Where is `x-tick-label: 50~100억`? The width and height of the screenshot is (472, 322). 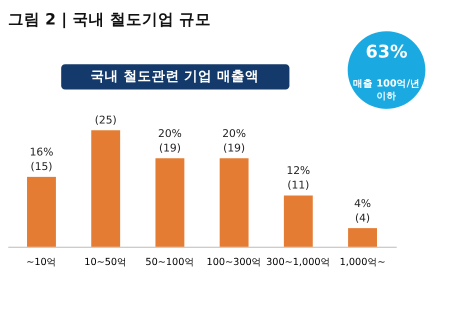
x-tick-label: 50~100억 is located at coordinates (169, 262).